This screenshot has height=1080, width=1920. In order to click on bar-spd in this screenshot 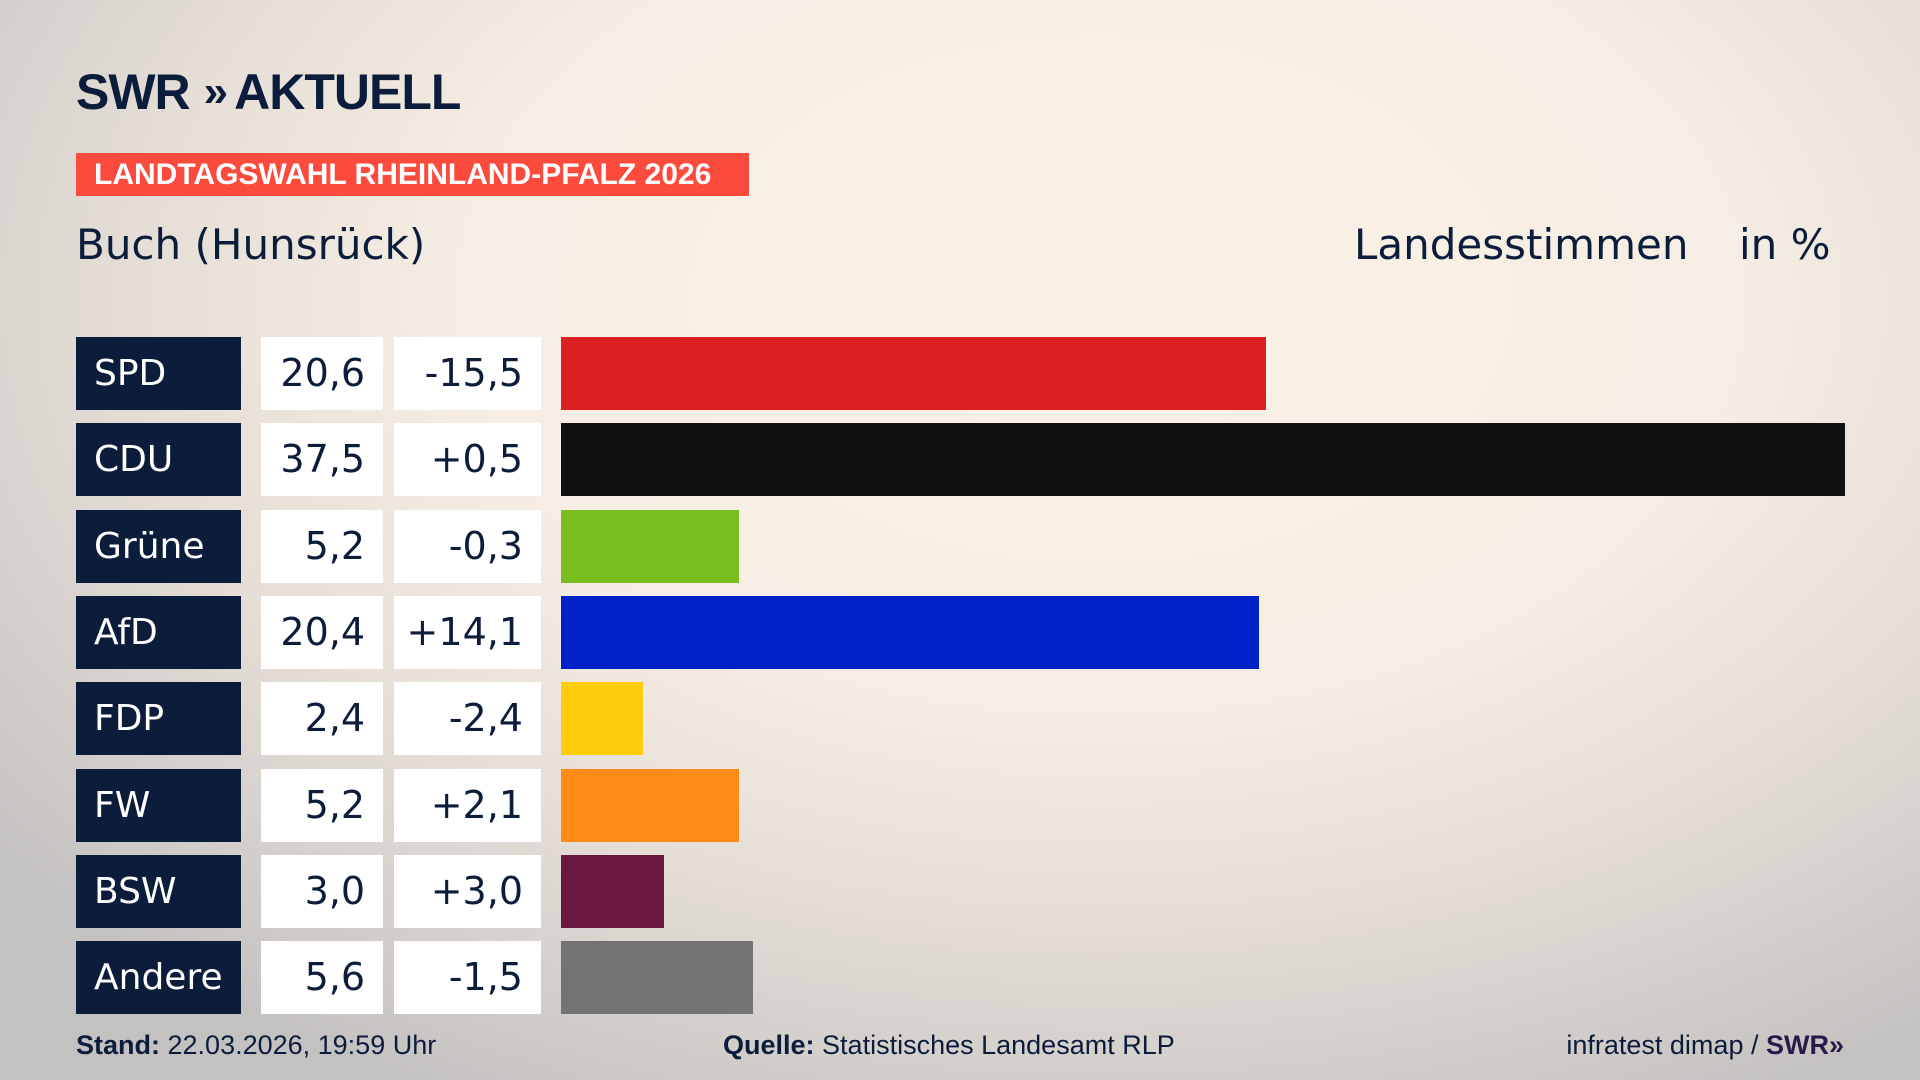, I will do `click(914, 373)`.